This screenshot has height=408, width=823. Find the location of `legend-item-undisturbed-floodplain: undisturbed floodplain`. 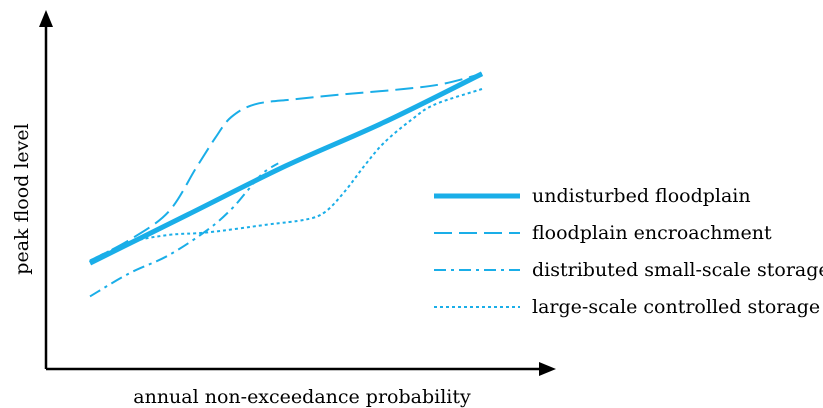

legend-item-undisturbed-floodplain: undisturbed floodplain is located at coordinates (592, 196).